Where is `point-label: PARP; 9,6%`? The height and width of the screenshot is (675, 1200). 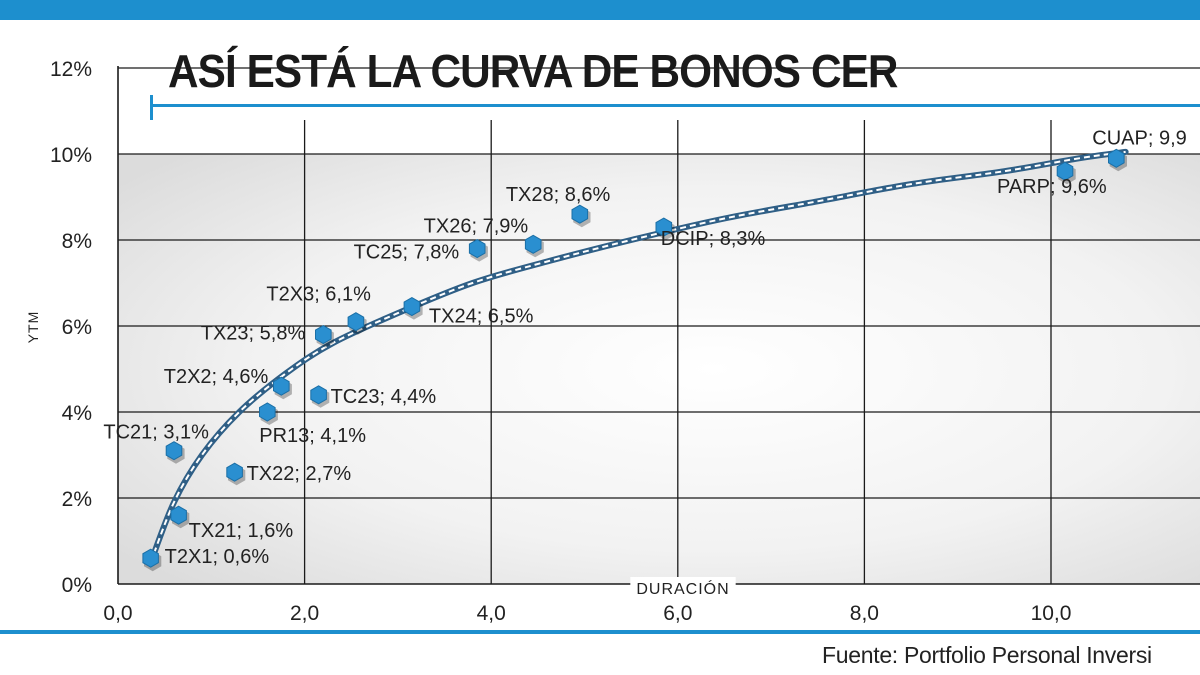 point-label: PARP; 9,6% is located at coordinates (1052, 187).